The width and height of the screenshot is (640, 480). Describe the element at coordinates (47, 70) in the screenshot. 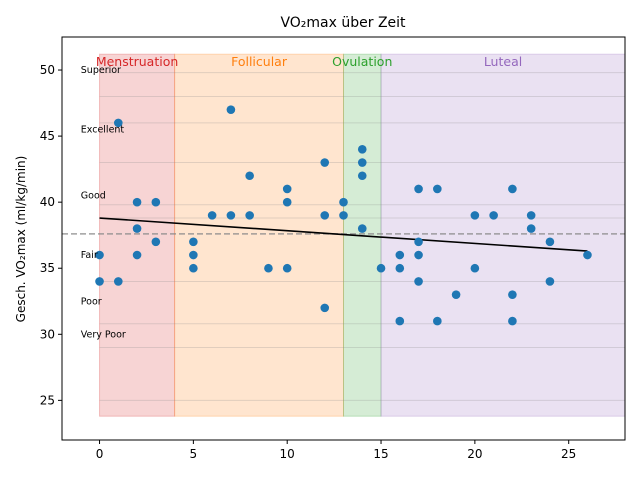

I see `y-tick-label: 50` at that location.